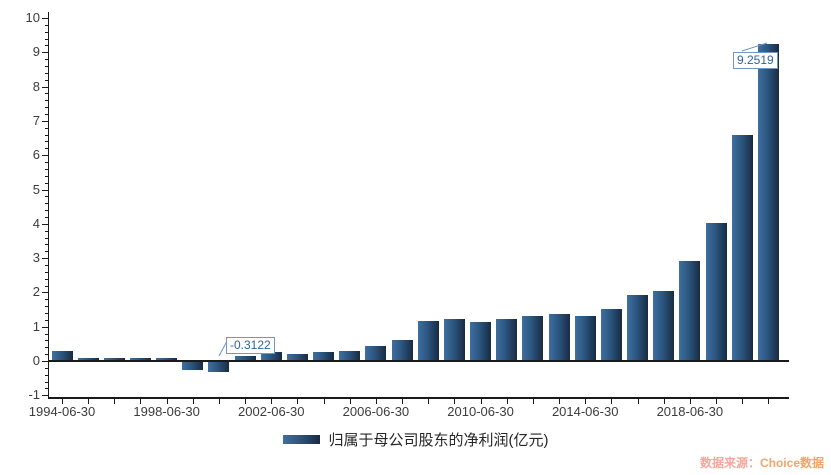  What do you see at coordinates (690, 411) in the screenshot?
I see `x-tick-label: 2018-06-30` at bounding box center [690, 411].